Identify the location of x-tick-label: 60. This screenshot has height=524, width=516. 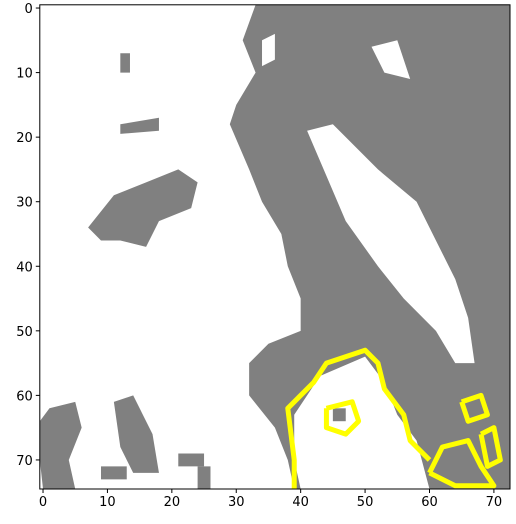
(429, 502).